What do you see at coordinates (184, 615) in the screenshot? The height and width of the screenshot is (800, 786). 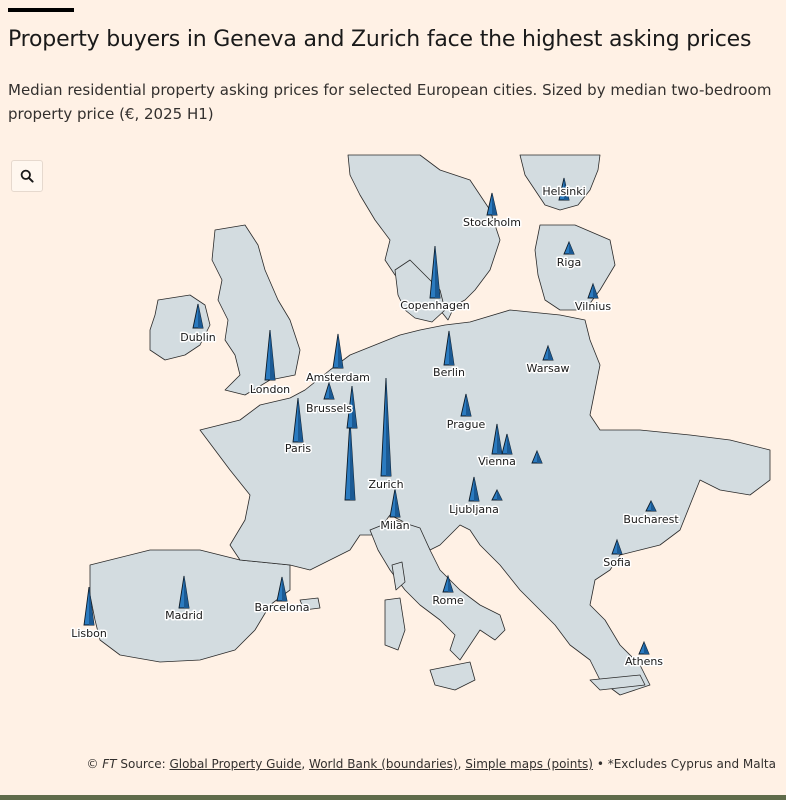 I see `city-label-madrid: Madrid` at bounding box center [184, 615].